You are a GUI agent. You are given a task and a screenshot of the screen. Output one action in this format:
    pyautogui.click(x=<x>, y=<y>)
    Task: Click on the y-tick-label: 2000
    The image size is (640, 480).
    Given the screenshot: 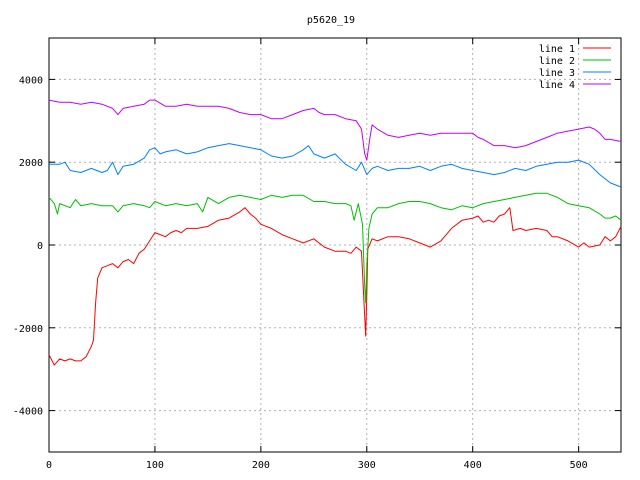 What is the action you would take?
    pyautogui.click(x=31, y=163)
    